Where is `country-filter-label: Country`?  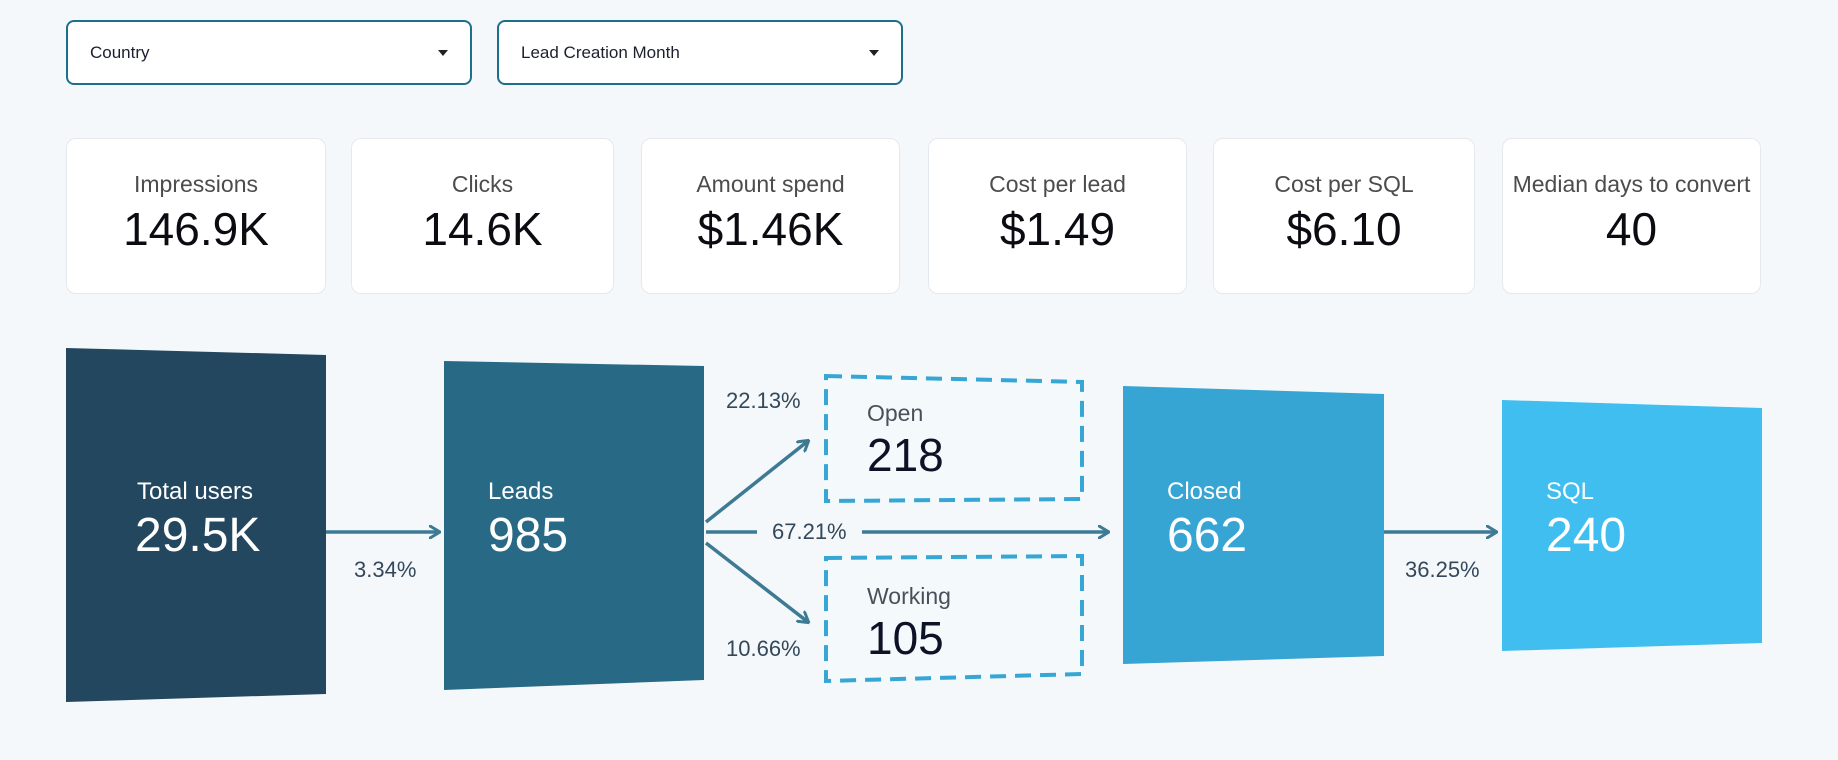
country-filter-label: Country is located at coordinates (120, 52).